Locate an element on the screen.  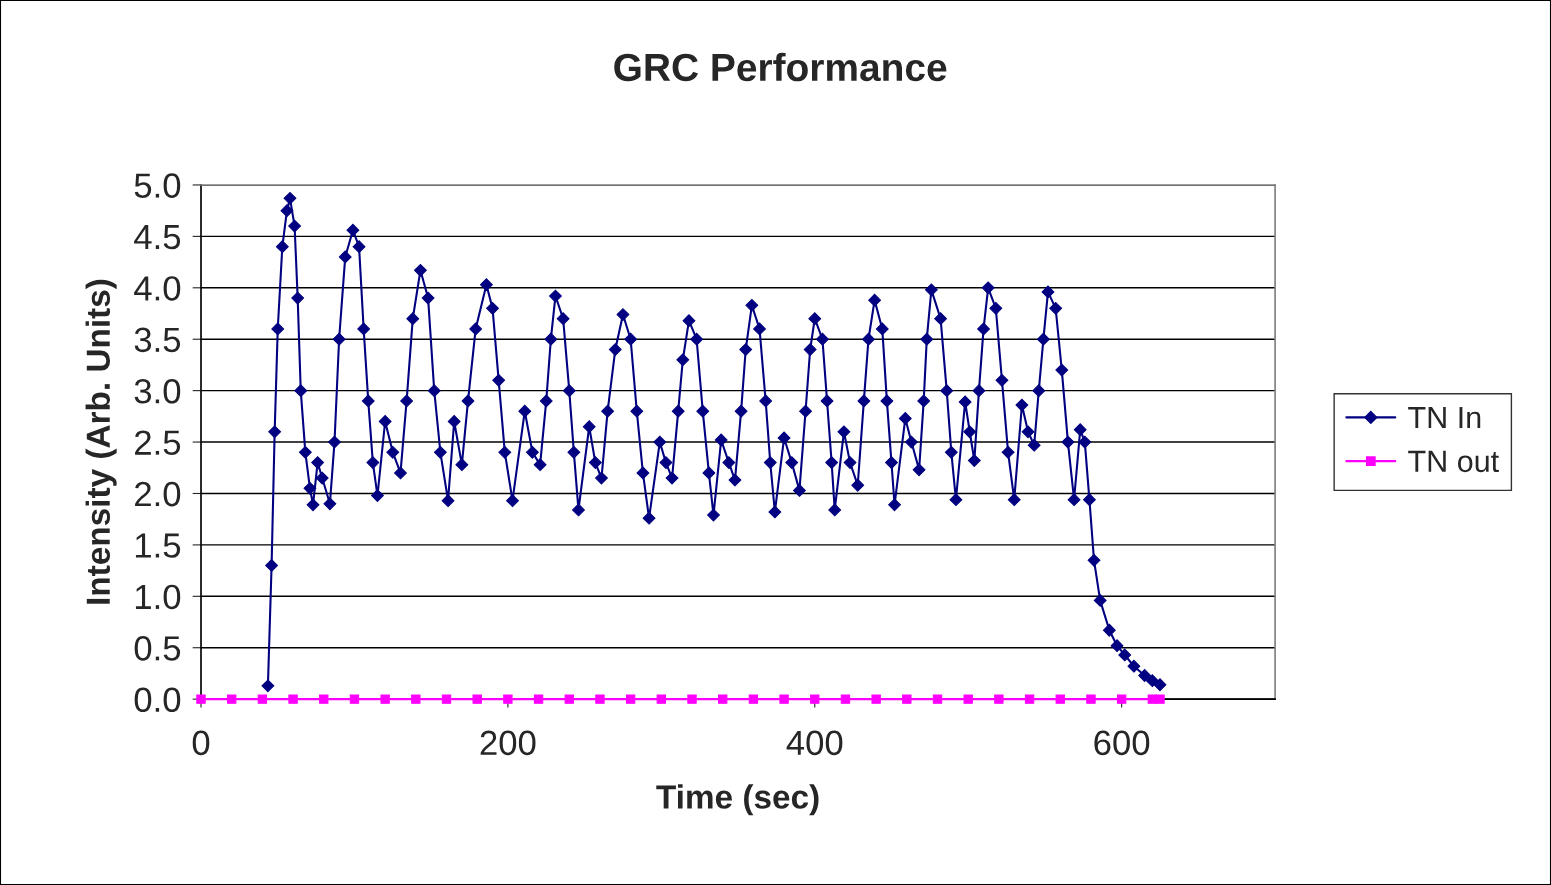
x-axis-title: Time (sec) is located at coordinates (737, 800).